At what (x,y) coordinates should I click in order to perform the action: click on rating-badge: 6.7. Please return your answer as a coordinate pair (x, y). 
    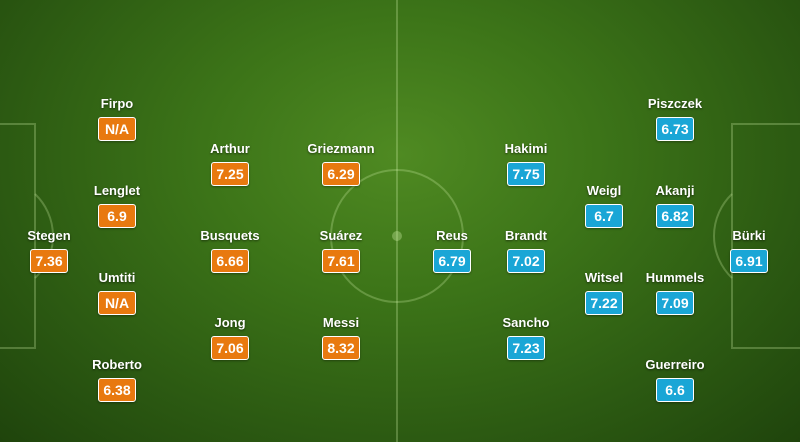
    Looking at the image, I should click on (604, 216).